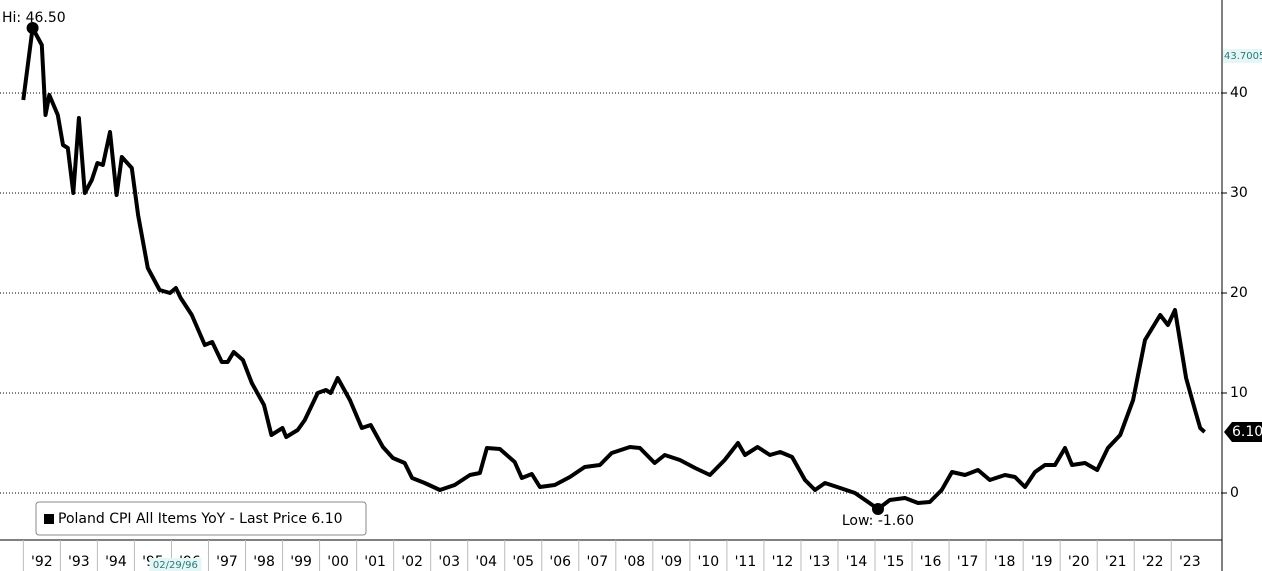 The height and width of the screenshot is (571, 1262). What do you see at coordinates (1234, 493) in the screenshot?
I see `y-tick-label: 0` at bounding box center [1234, 493].